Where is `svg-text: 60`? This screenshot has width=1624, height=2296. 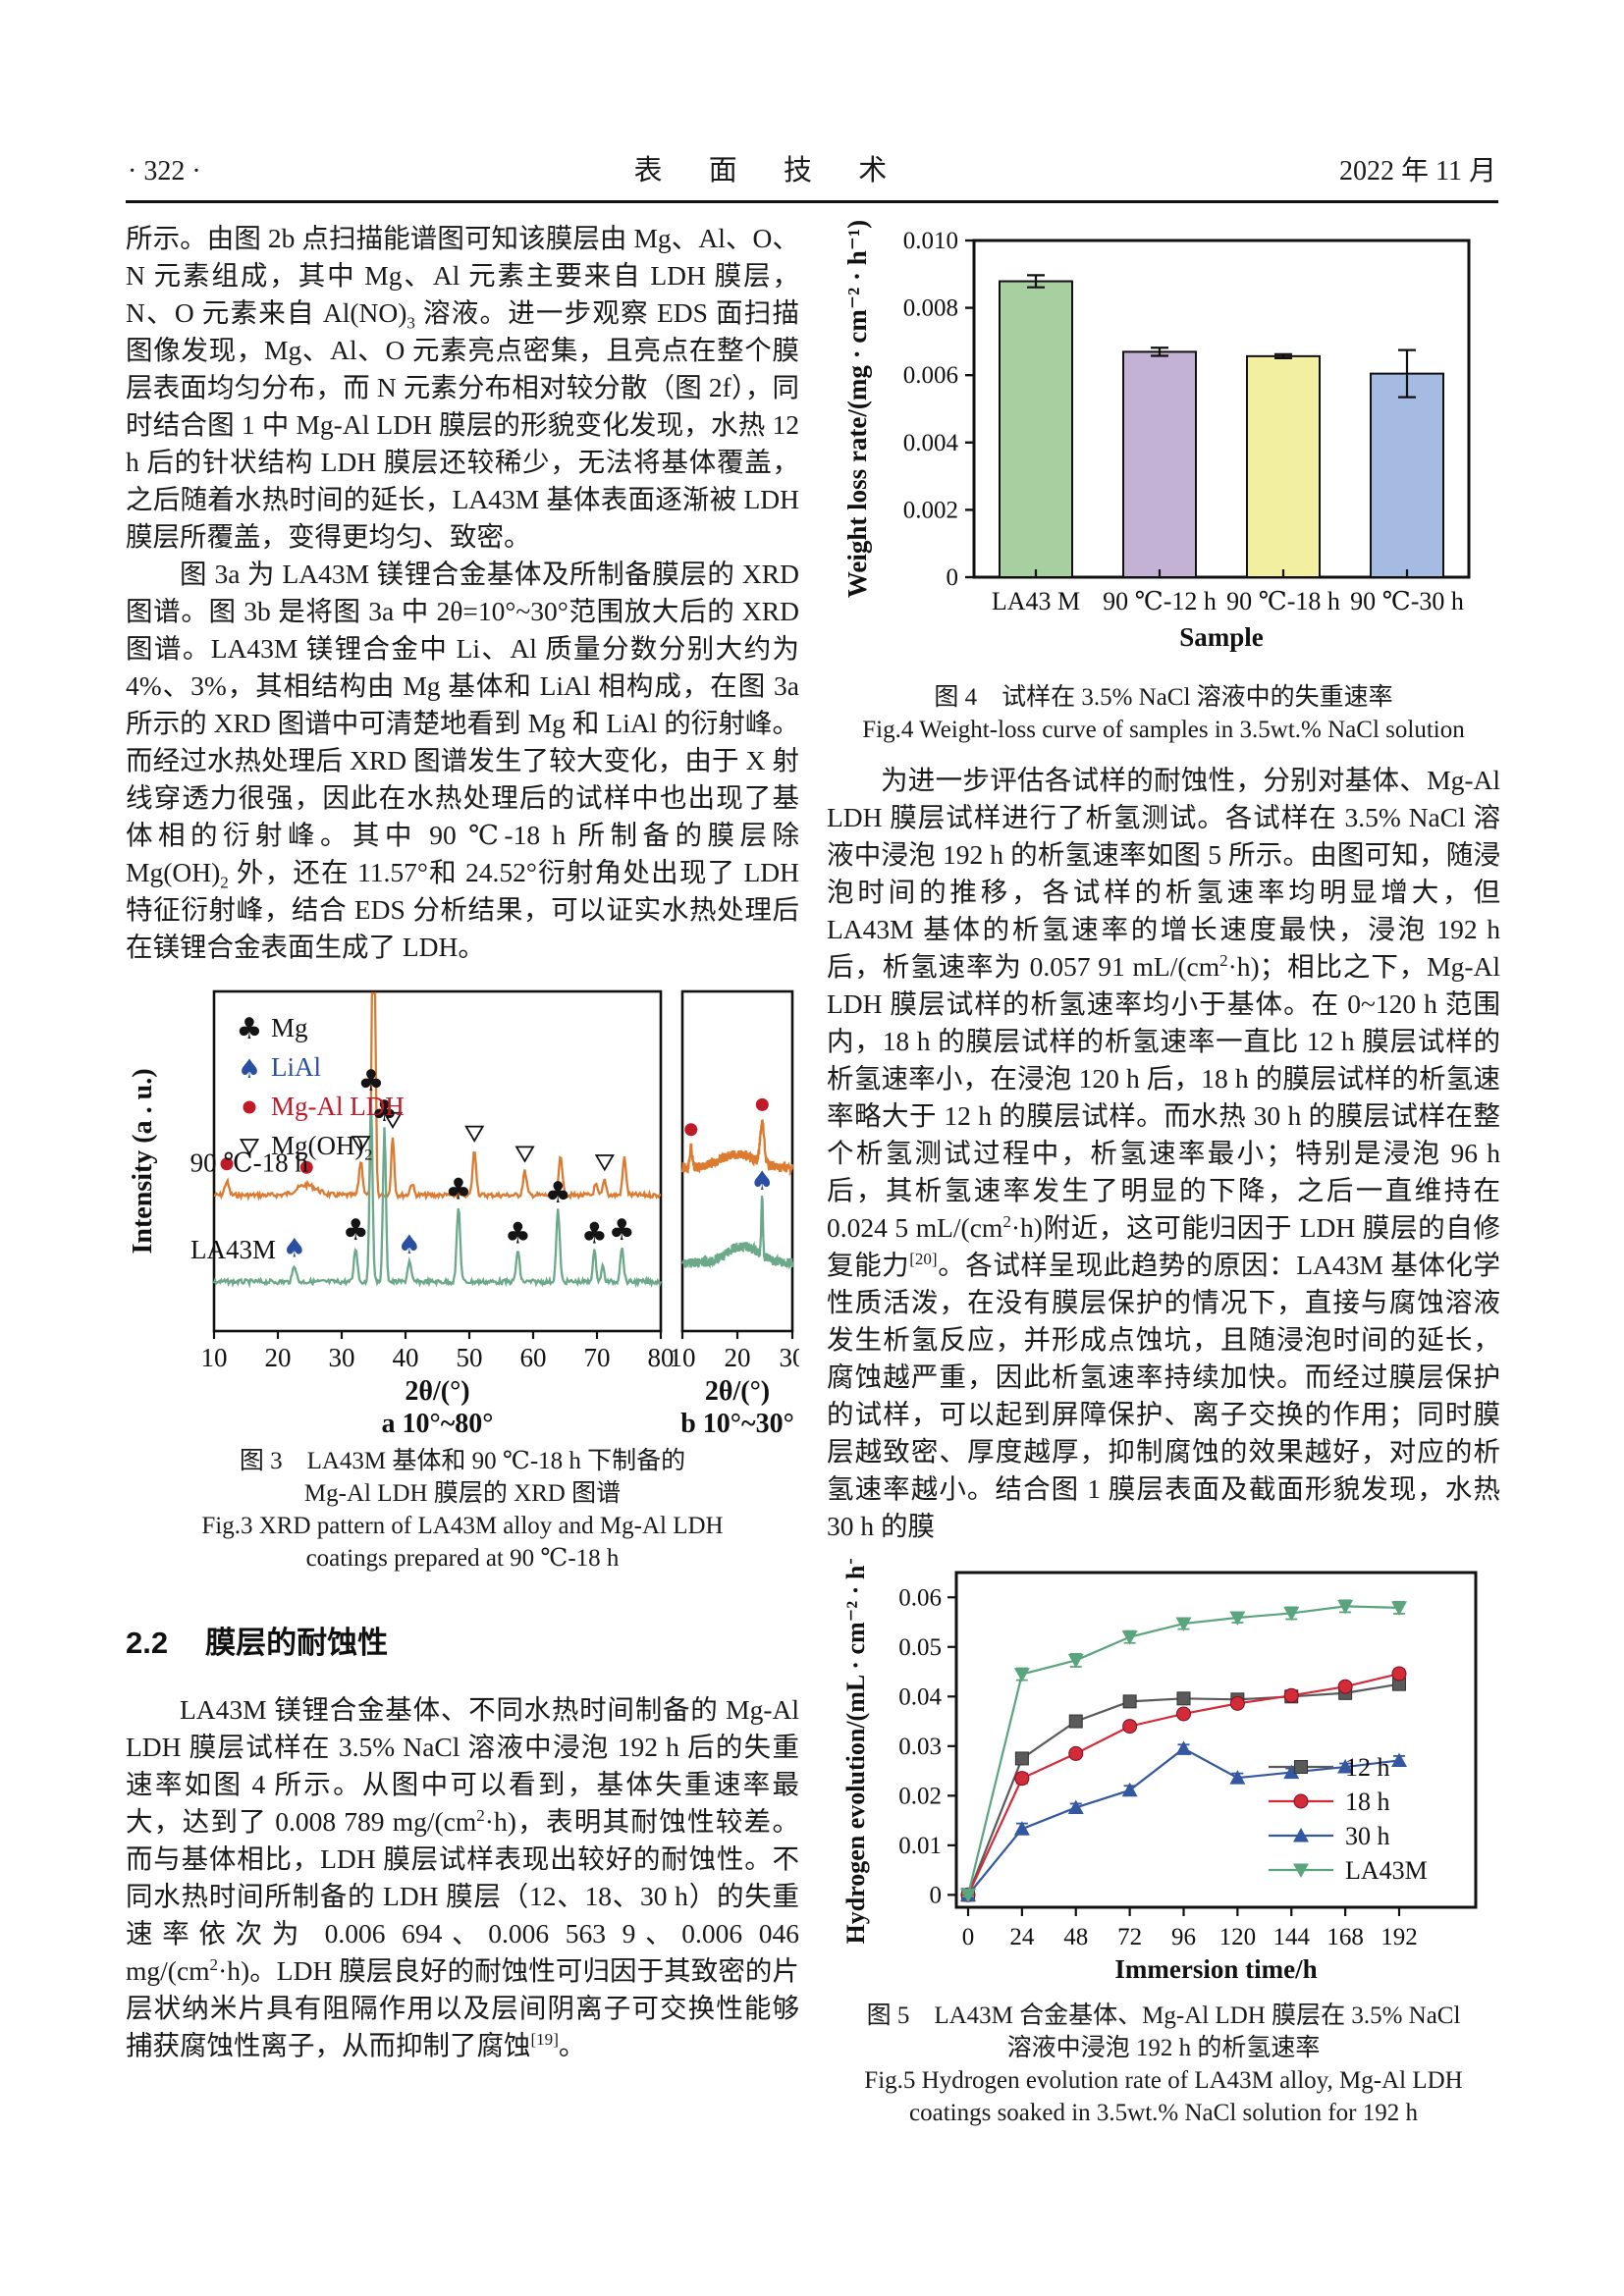 svg-text: 60 is located at coordinates (533, 1357).